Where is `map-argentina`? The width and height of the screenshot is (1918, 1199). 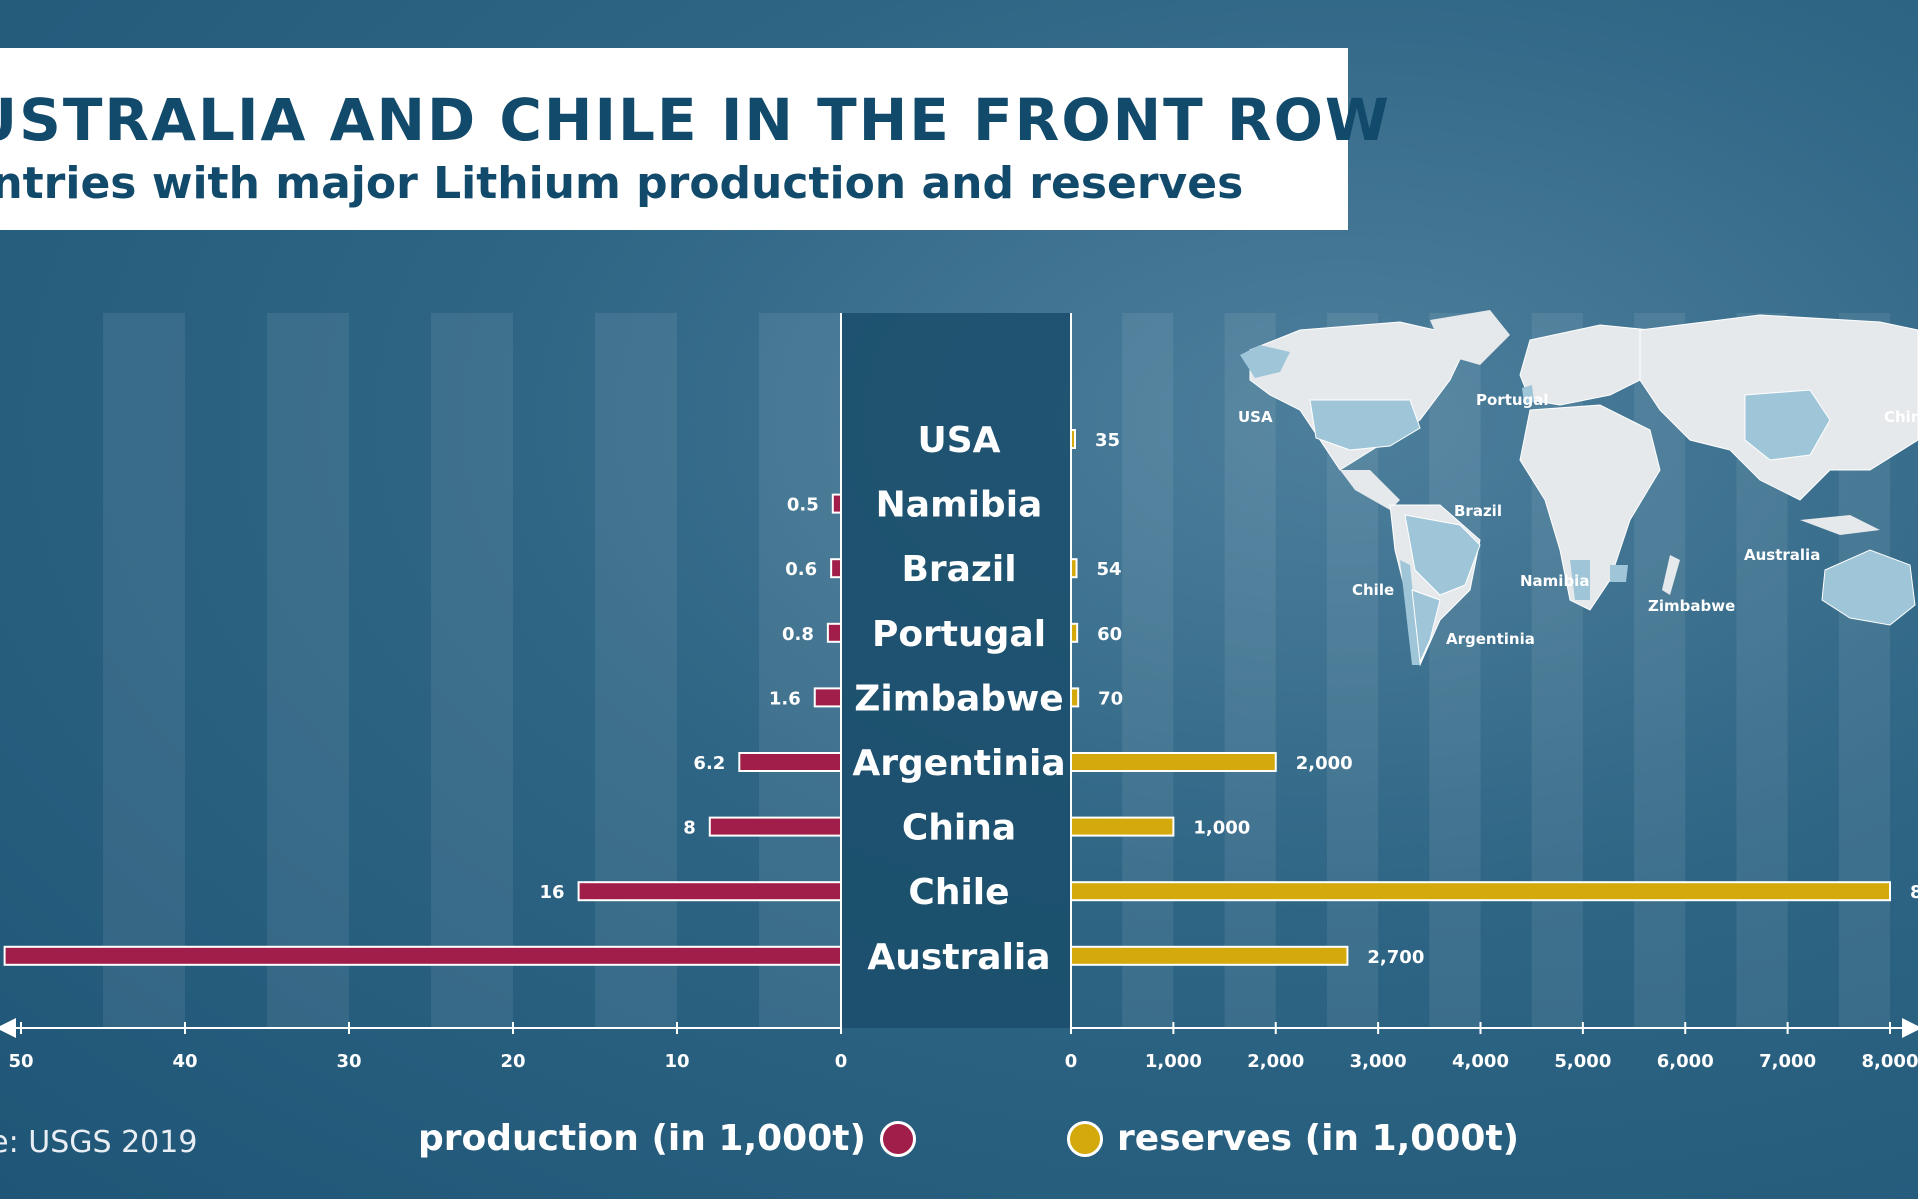 map-argentina is located at coordinates (1426, 626).